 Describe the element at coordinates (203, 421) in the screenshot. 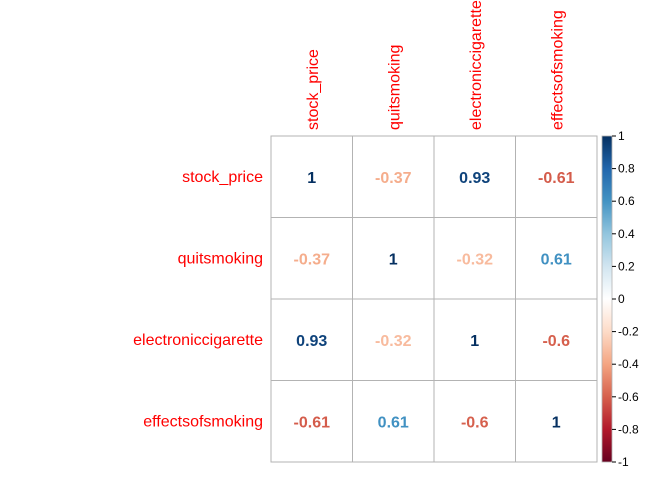

I see `row-label: effectsofsmoking` at that location.